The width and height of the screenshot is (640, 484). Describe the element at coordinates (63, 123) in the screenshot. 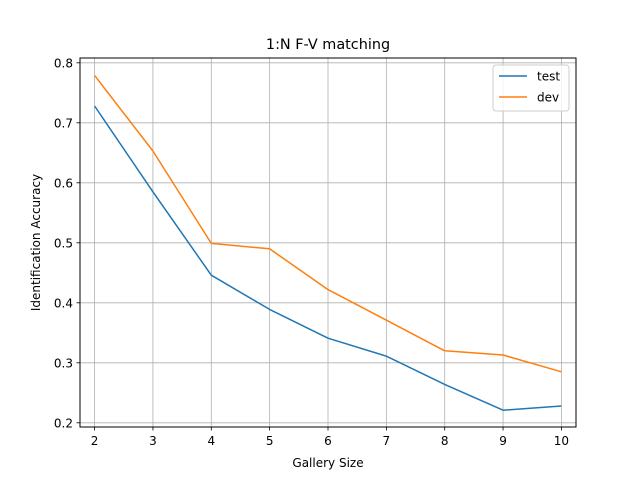

I see `y-tick-label: 0.7` at that location.